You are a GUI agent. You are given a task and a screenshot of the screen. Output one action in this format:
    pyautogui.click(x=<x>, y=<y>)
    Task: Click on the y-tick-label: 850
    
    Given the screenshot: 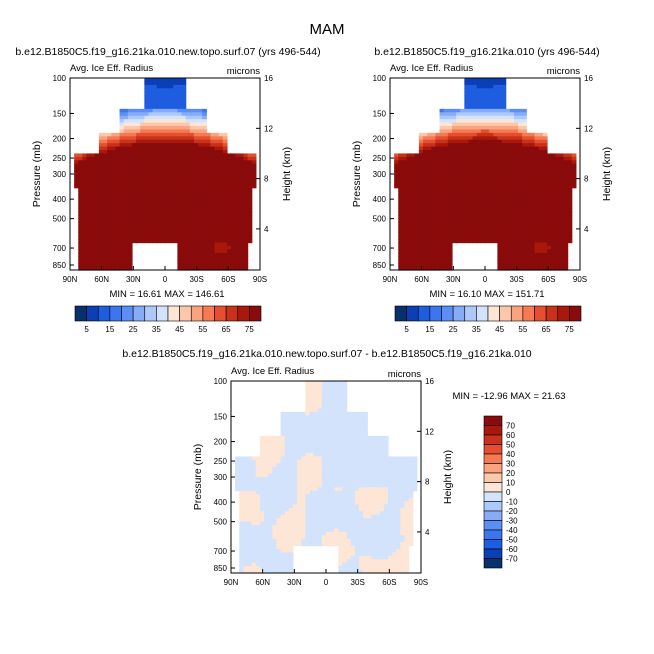 What is the action you would take?
    pyautogui.click(x=60, y=265)
    